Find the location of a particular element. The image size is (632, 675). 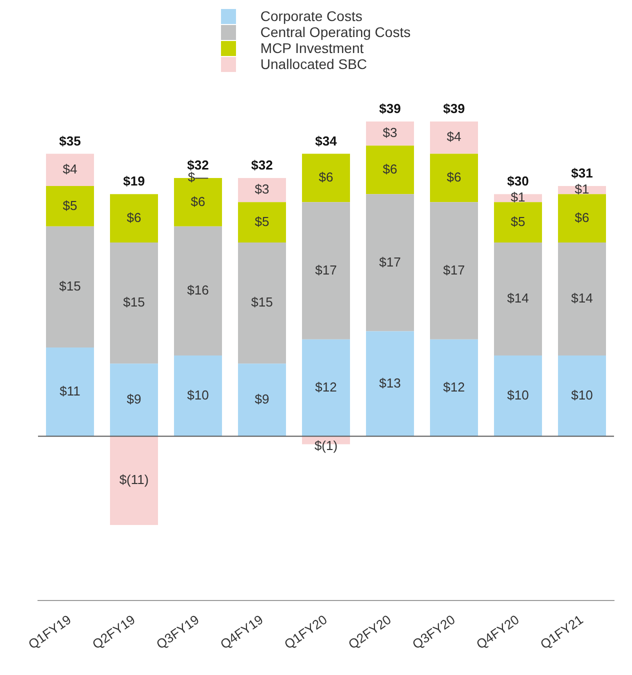

data-label: $13 is located at coordinates (390, 382).